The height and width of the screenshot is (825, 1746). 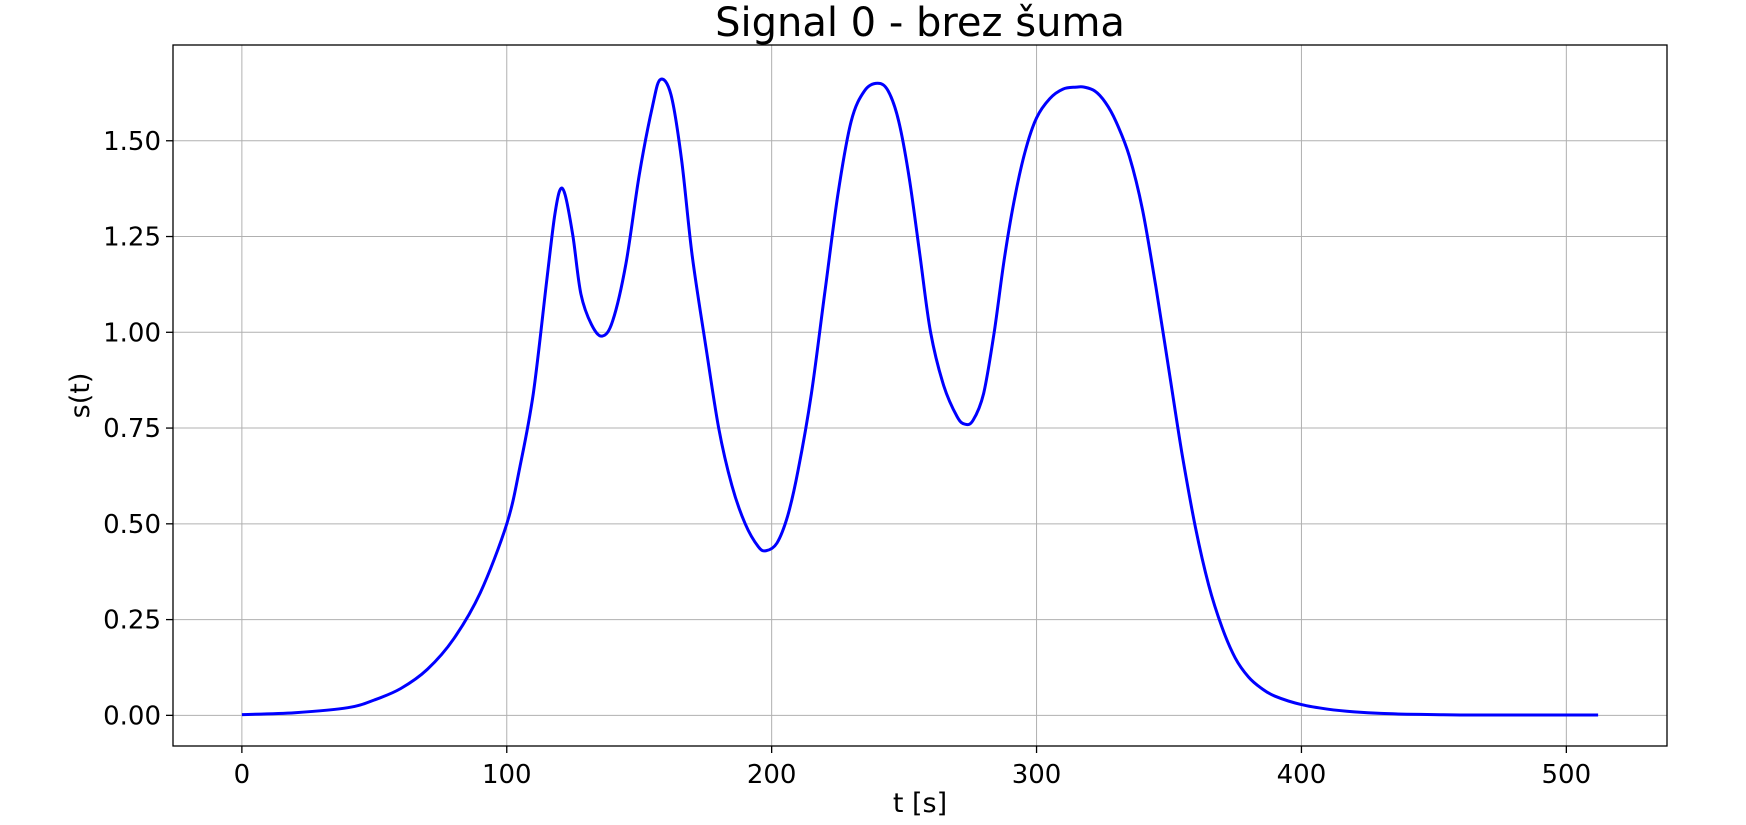 I want to click on x-tick-label: 0, so click(x=242, y=775).